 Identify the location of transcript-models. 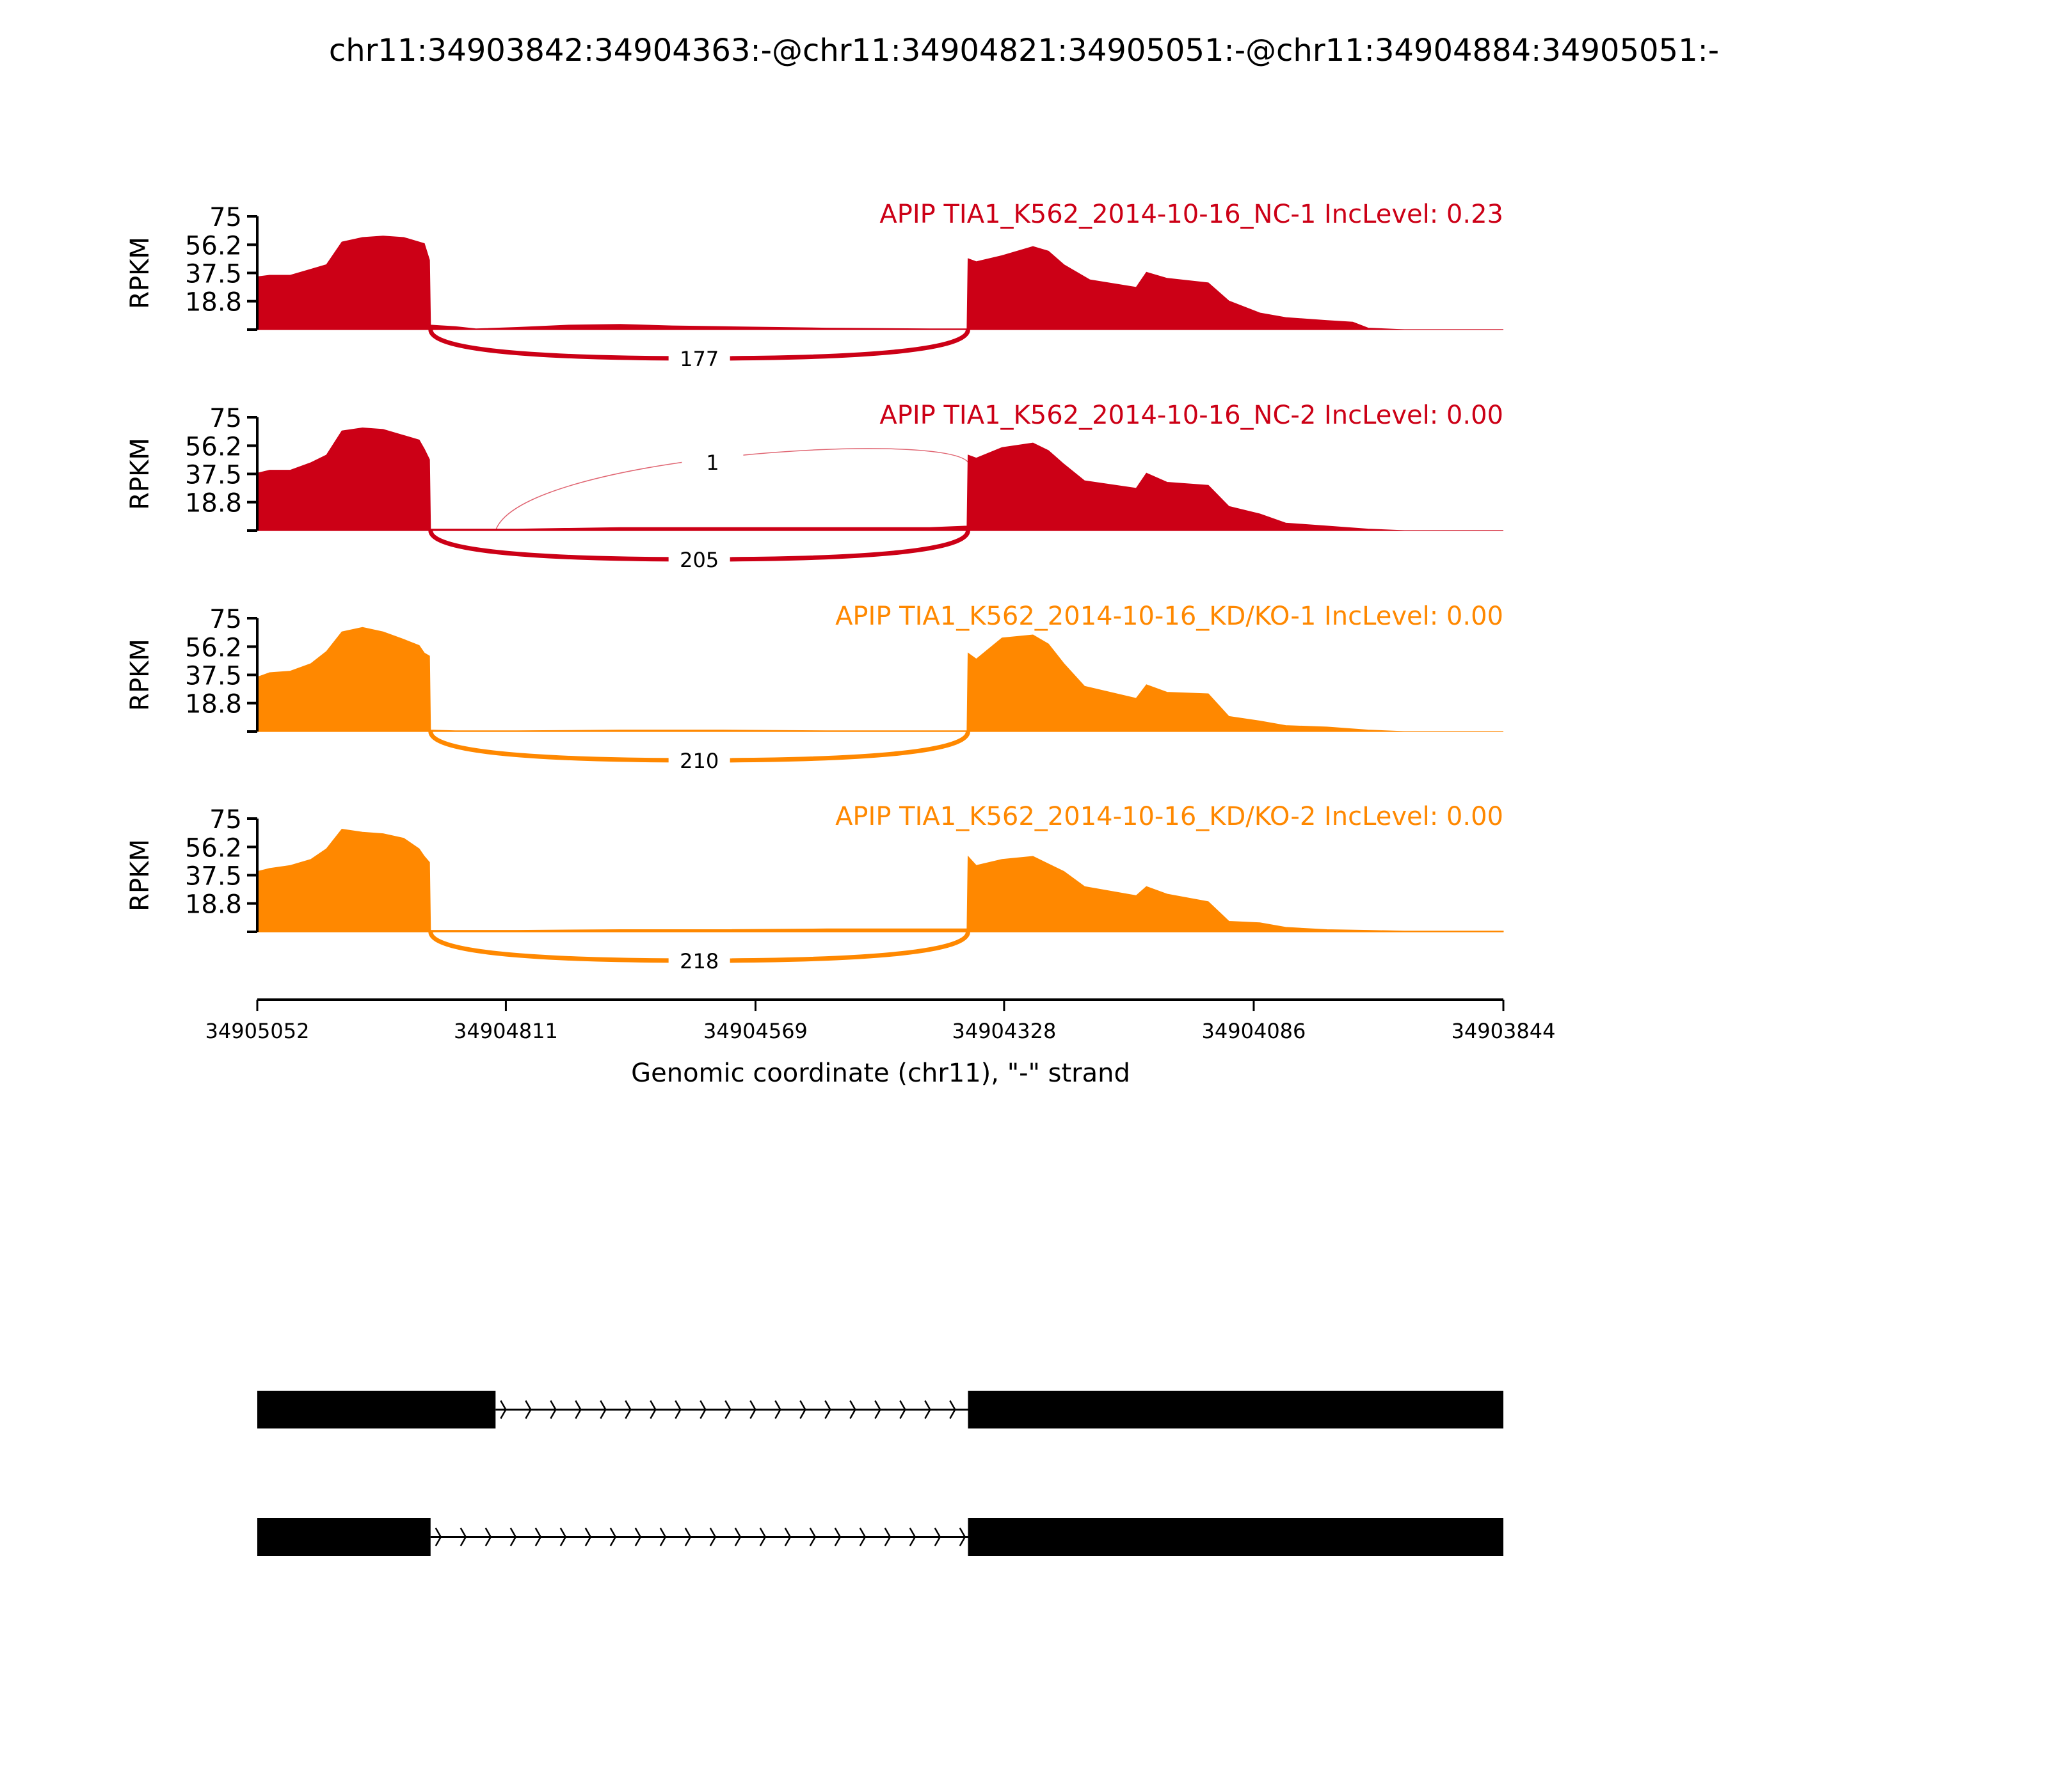
(880, 1473).